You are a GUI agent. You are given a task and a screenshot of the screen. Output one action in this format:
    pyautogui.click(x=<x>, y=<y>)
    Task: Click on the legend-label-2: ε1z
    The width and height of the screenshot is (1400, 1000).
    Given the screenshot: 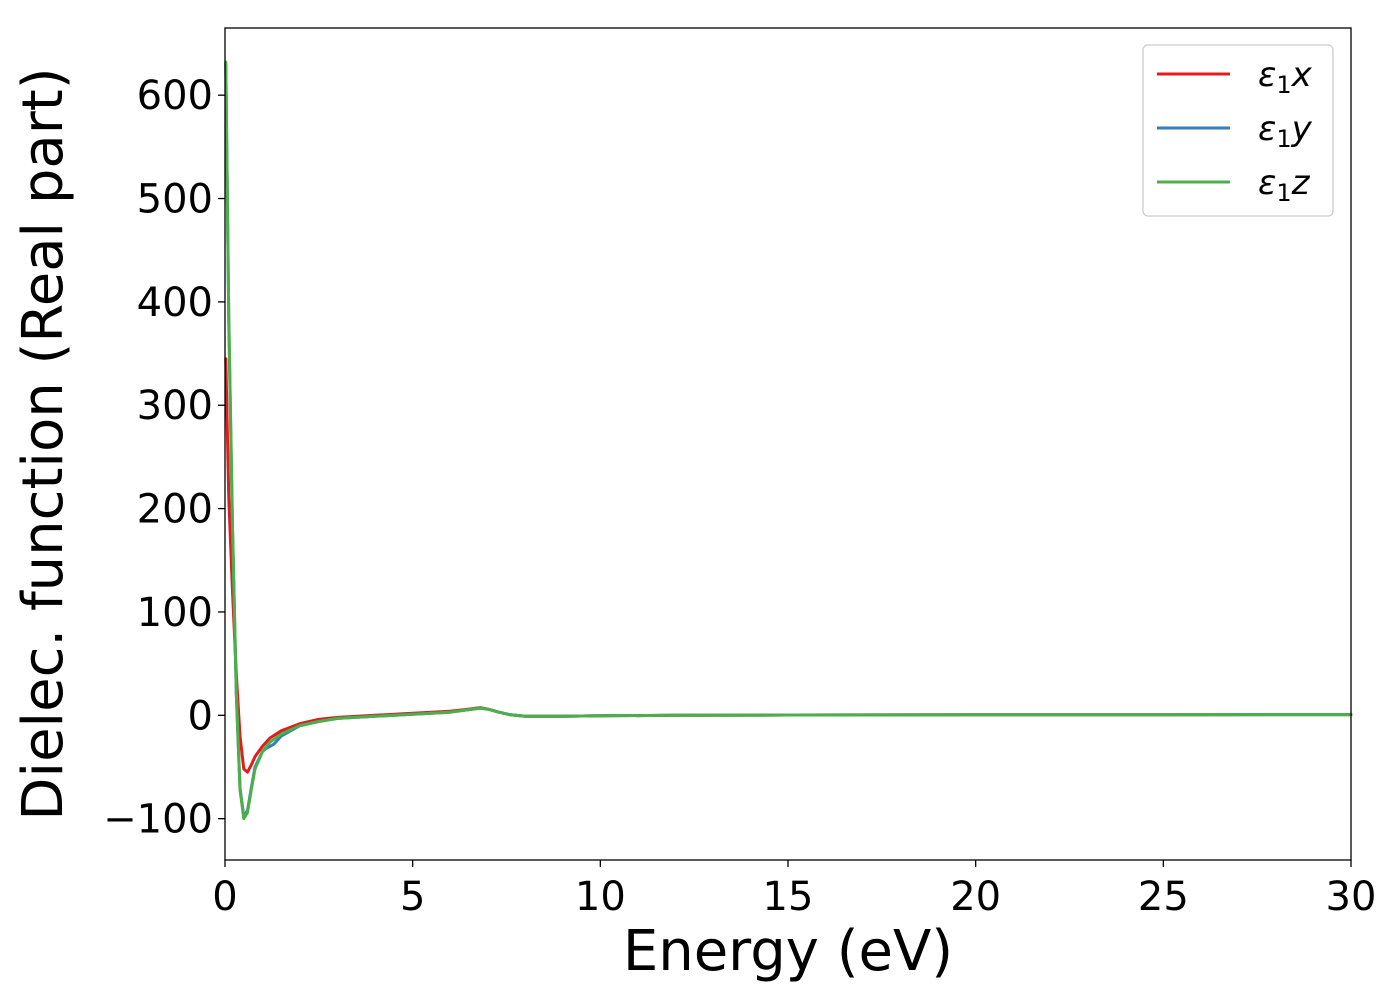 What is the action you would take?
    pyautogui.click(x=1284, y=185)
    